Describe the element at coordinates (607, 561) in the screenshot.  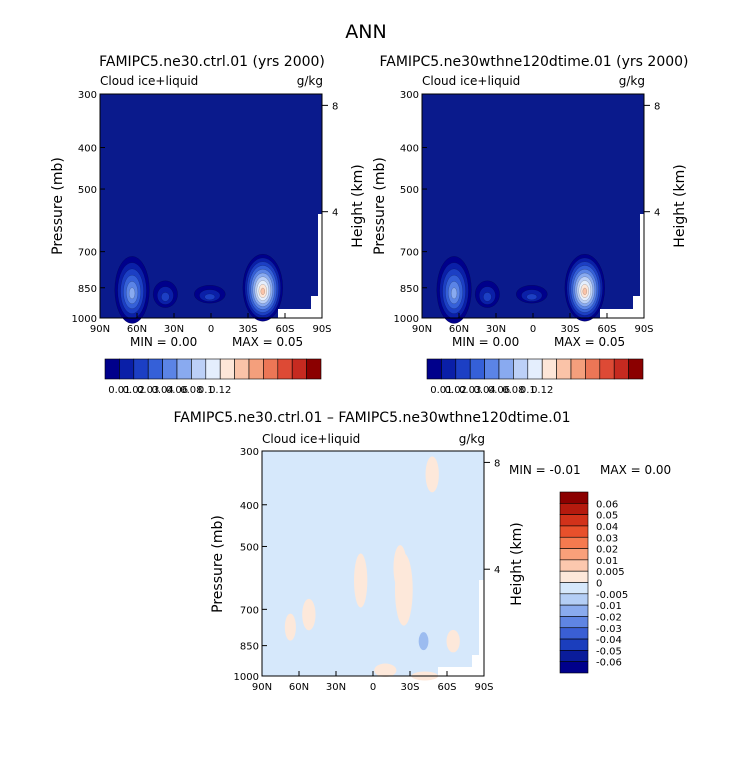
I see `colorbar-label: 0.01` at that location.